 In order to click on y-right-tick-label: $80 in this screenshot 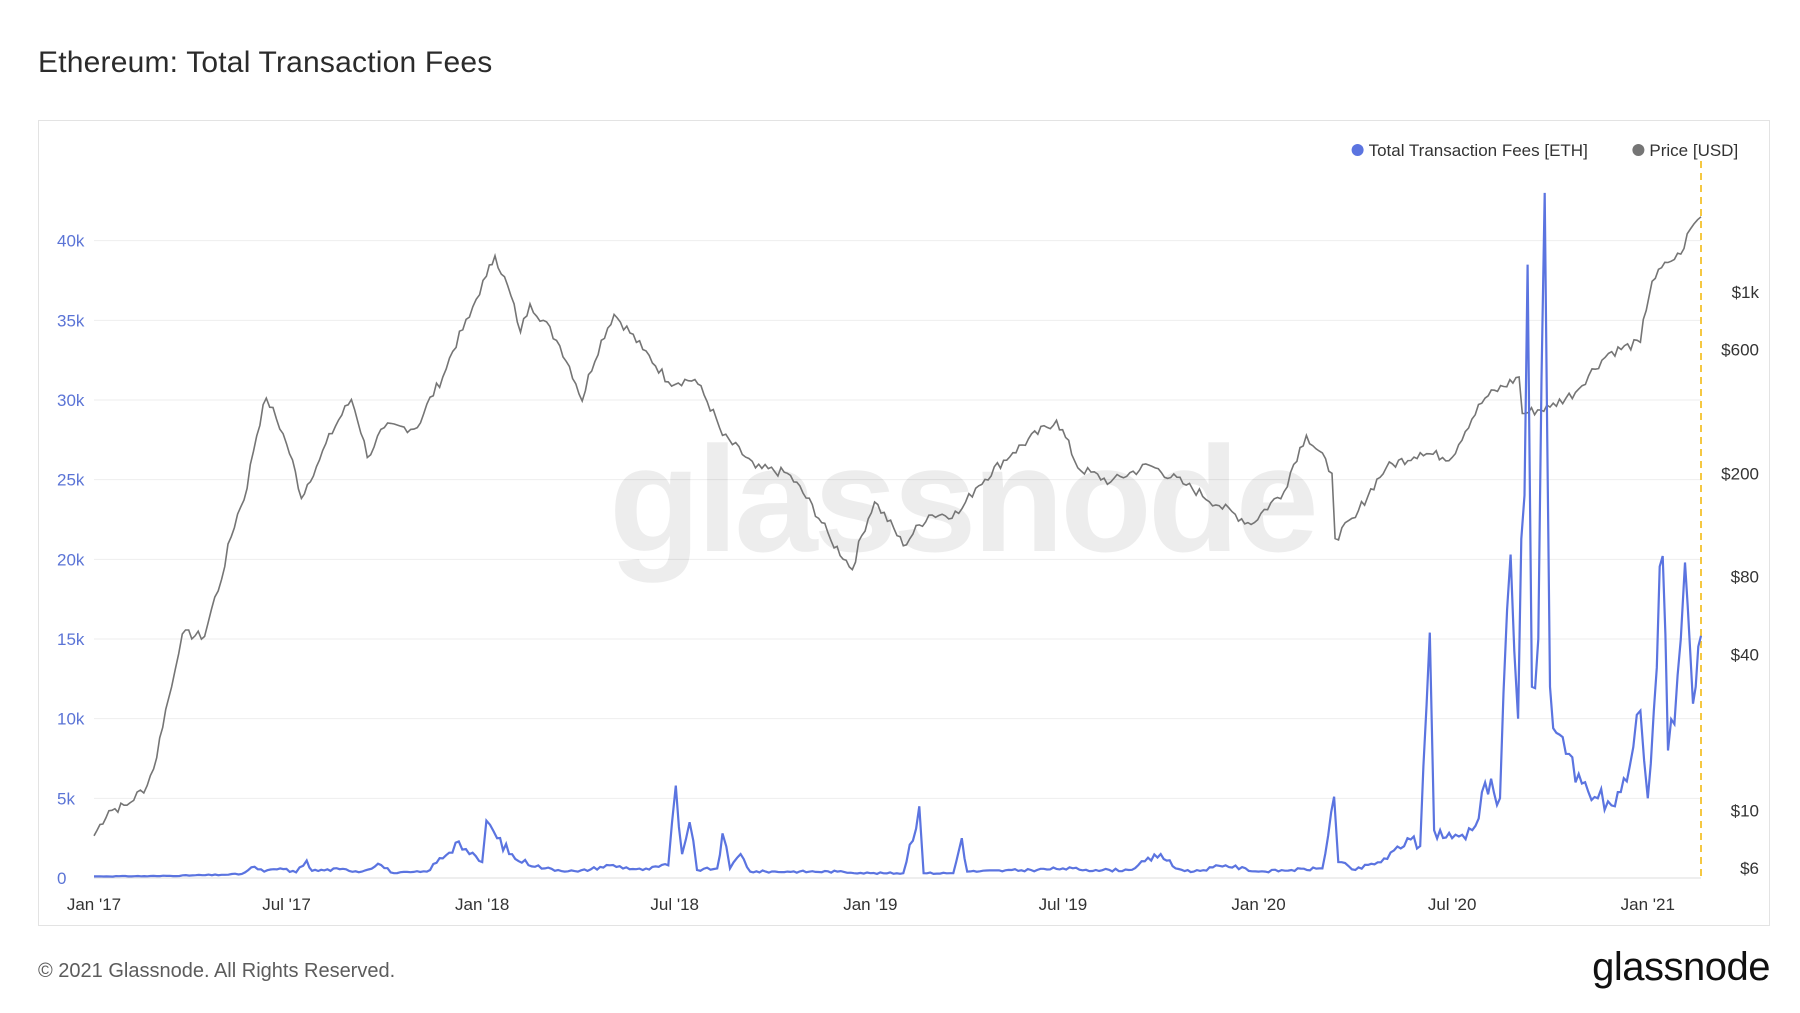, I will do `click(1745, 576)`.